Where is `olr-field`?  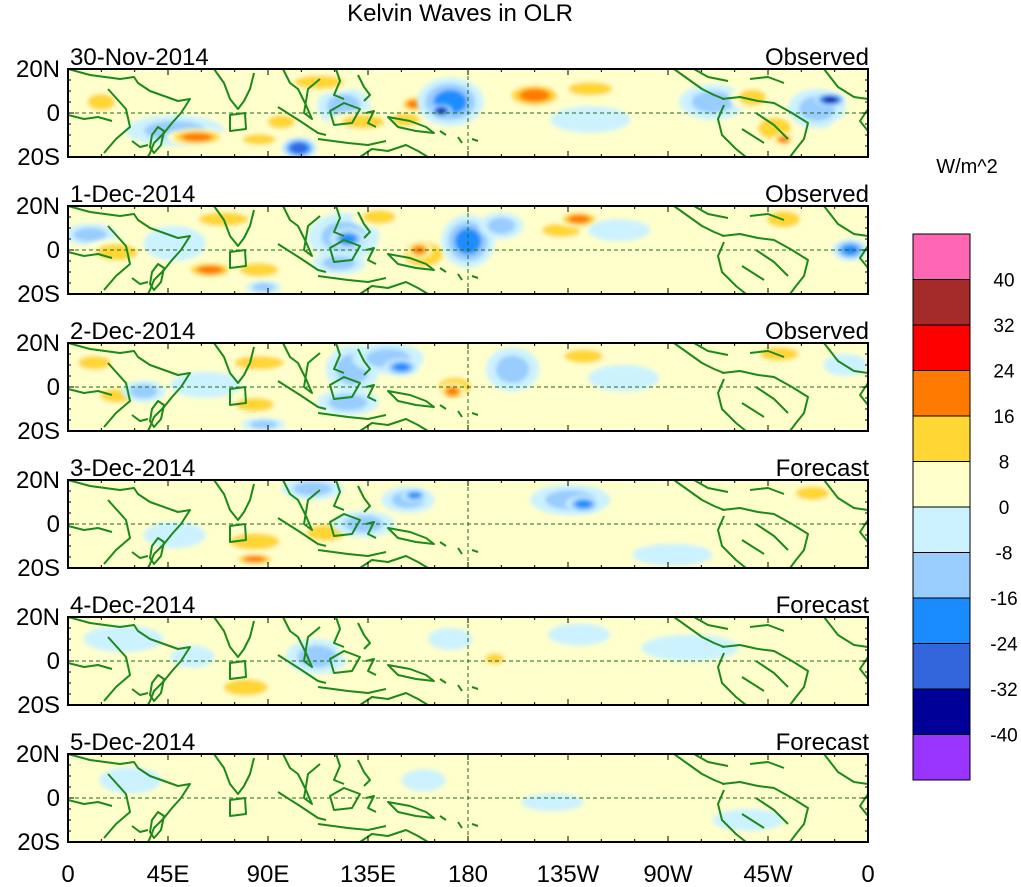
olr-field is located at coordinates (475, 662).